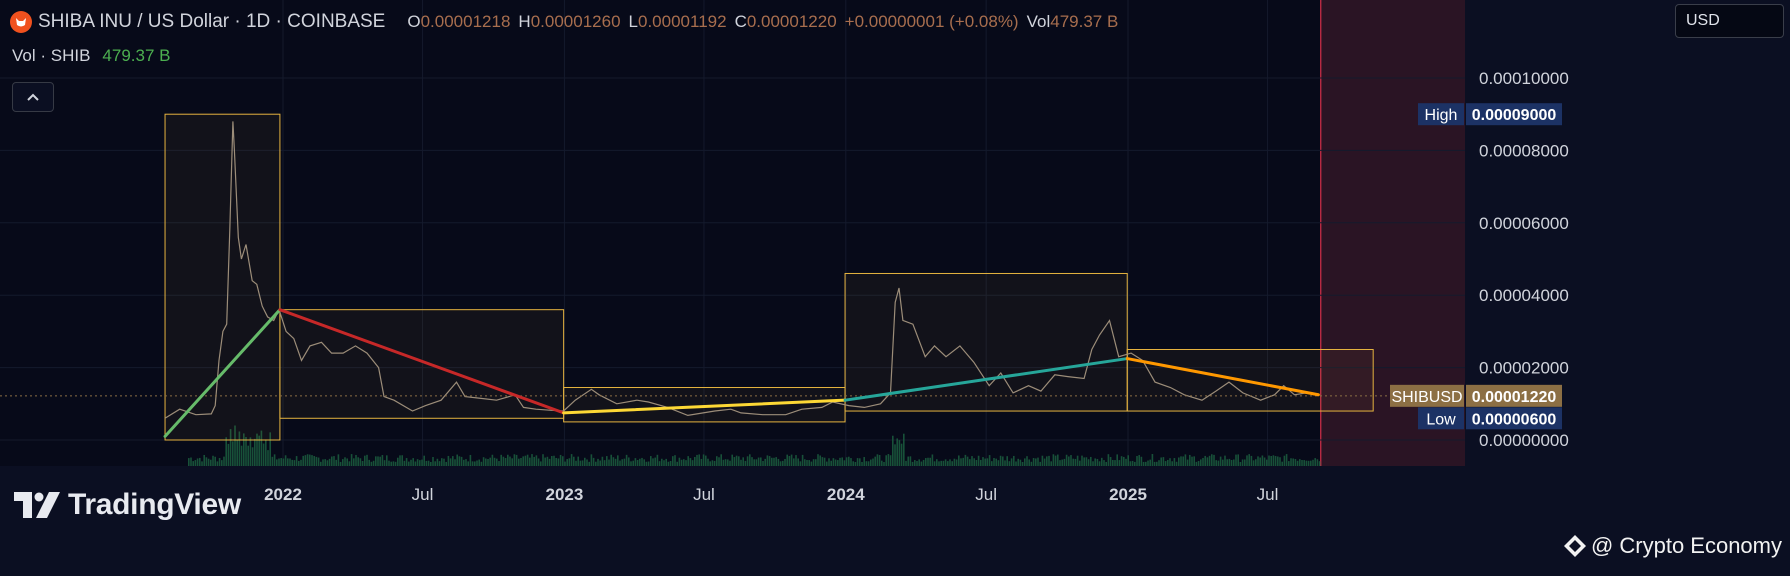 The width and height of the screenshot is (1790, 576). What do you see at coordinates (1672, 546) in the screenshot?
I see `watermark: @ Crypto Economy` at bounding box center [1672, 546].